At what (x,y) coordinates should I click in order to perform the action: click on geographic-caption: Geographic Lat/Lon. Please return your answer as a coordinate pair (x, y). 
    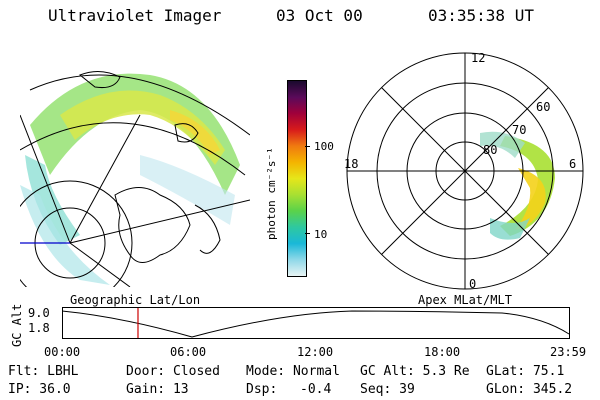
    Looking at the image, I should click on (135, 300).